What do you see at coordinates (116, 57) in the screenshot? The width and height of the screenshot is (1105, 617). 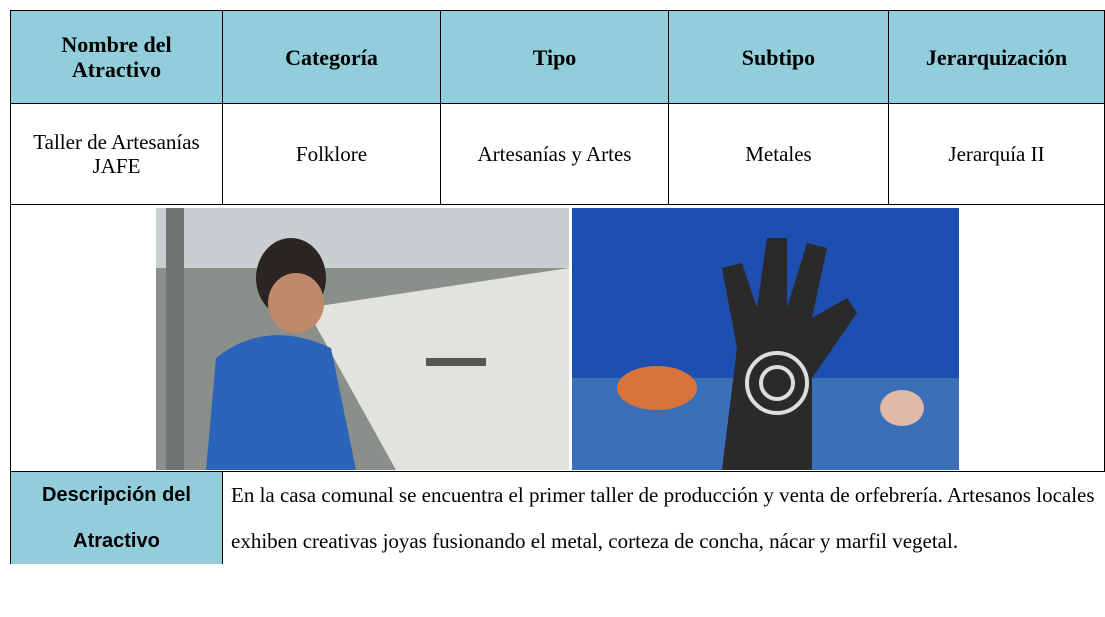 I see `header-cell: Nombre del Atractivo` at bounding box center [116, 57].